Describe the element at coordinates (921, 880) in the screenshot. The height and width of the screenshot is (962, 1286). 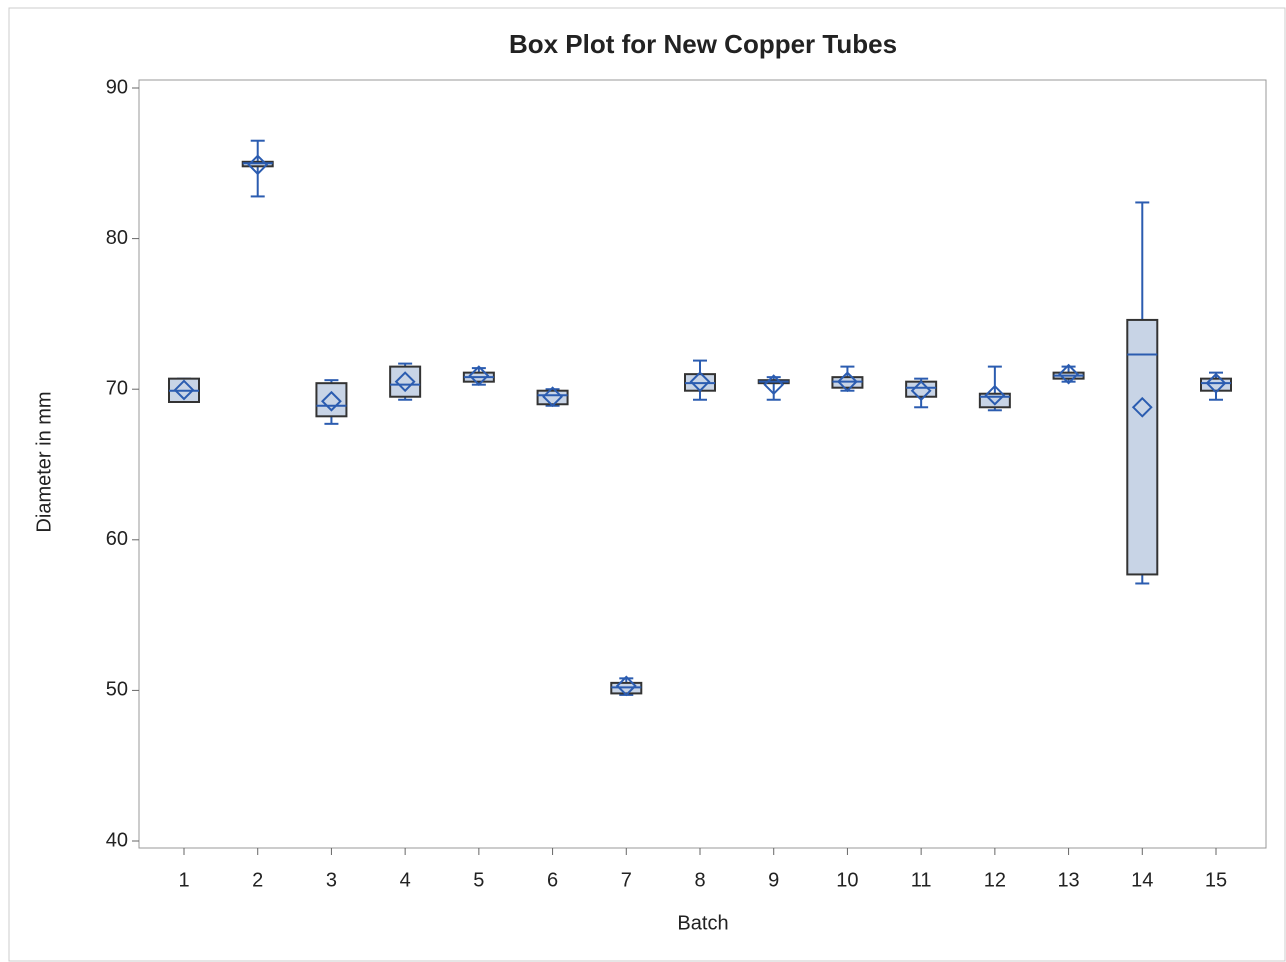
I see `x-tick-label: 11` at that location.